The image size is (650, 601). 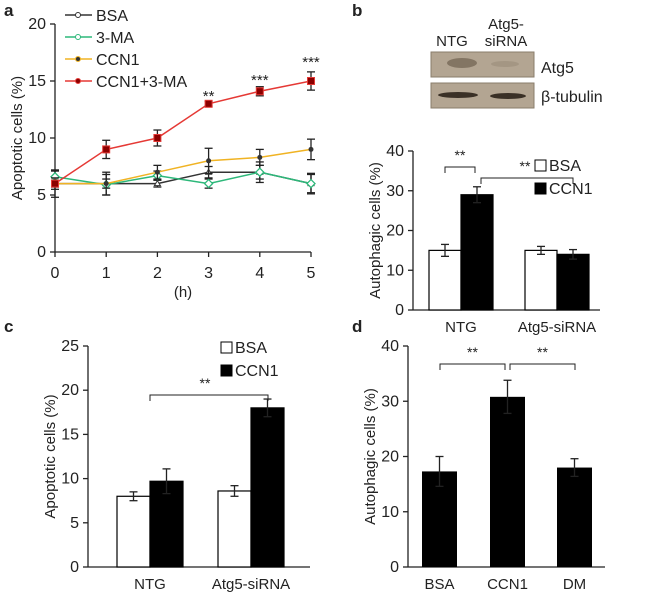 I want to click on x-tick-label: BSA, so click(x=439, y=584).